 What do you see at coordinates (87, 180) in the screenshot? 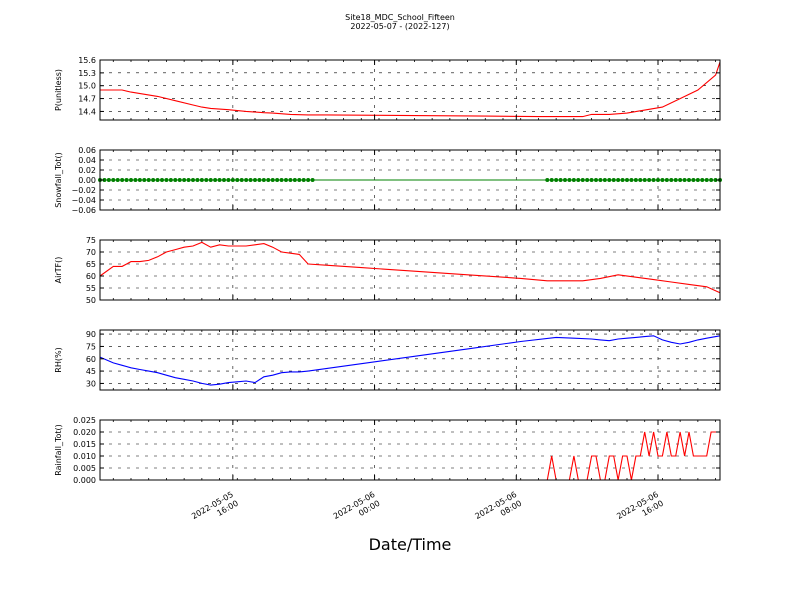
I see `y-tick-label: 0.00` at bounding box center [87, 180].